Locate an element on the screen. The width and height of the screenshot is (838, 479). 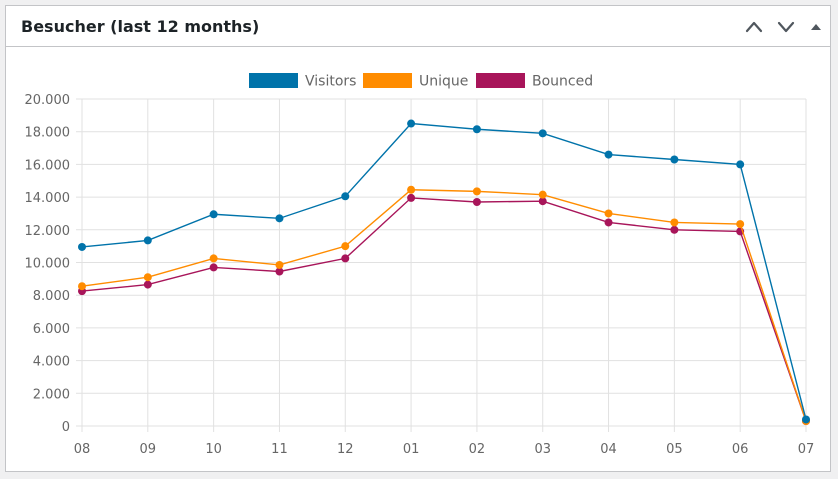
y-tick-label: 12.000 is located at coordinates (48, 231).